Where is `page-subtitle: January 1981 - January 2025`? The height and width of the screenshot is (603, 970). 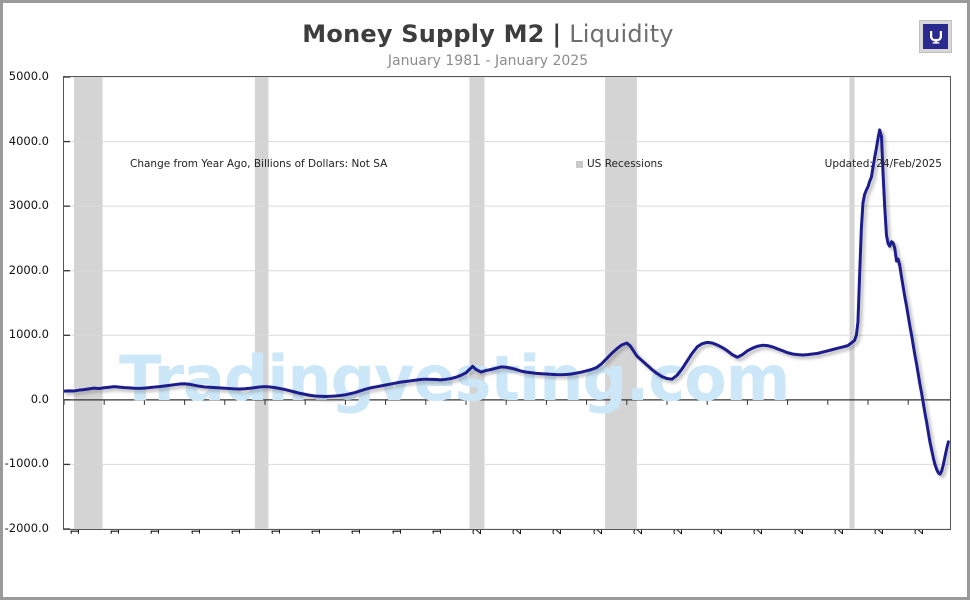 page-subtitle: January 1981 - January 2025 is located at coordinates (488, 61).